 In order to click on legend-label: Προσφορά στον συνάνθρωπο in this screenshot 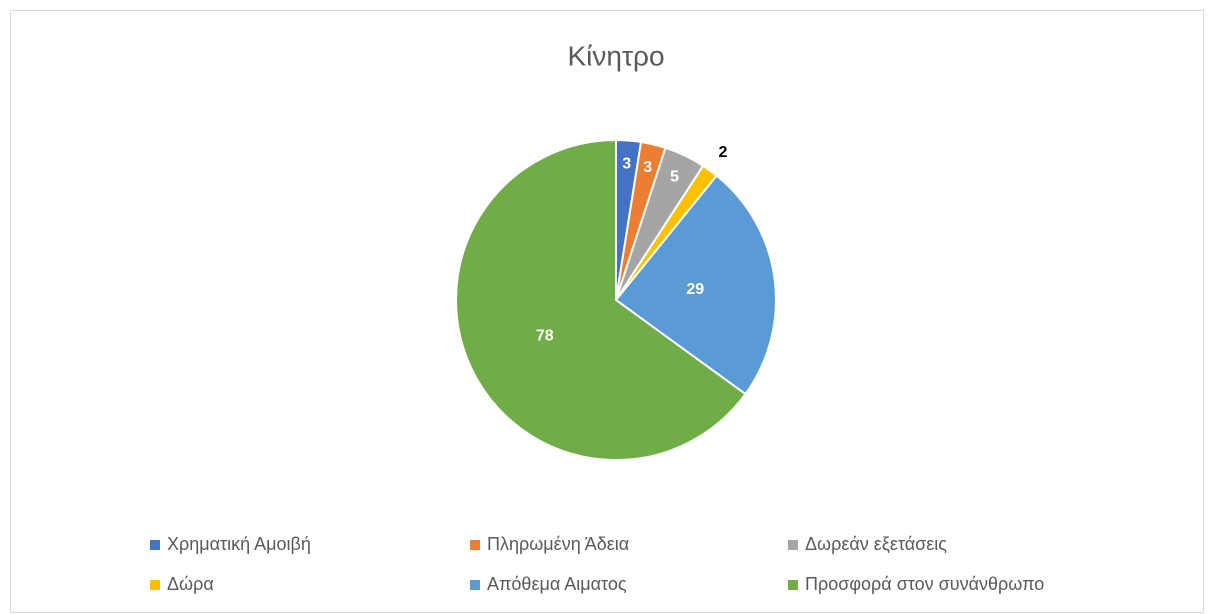, I will do `click(924, 584)`.